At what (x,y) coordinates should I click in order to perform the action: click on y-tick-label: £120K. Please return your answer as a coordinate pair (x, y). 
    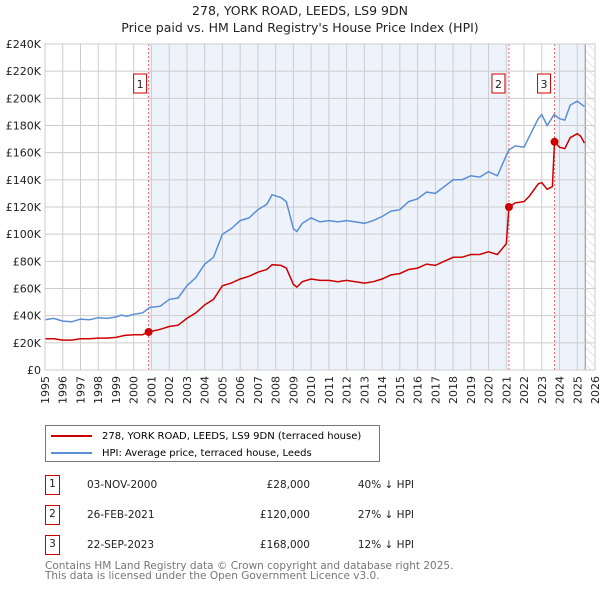
    Looking at the image, I should click on (24, 207).